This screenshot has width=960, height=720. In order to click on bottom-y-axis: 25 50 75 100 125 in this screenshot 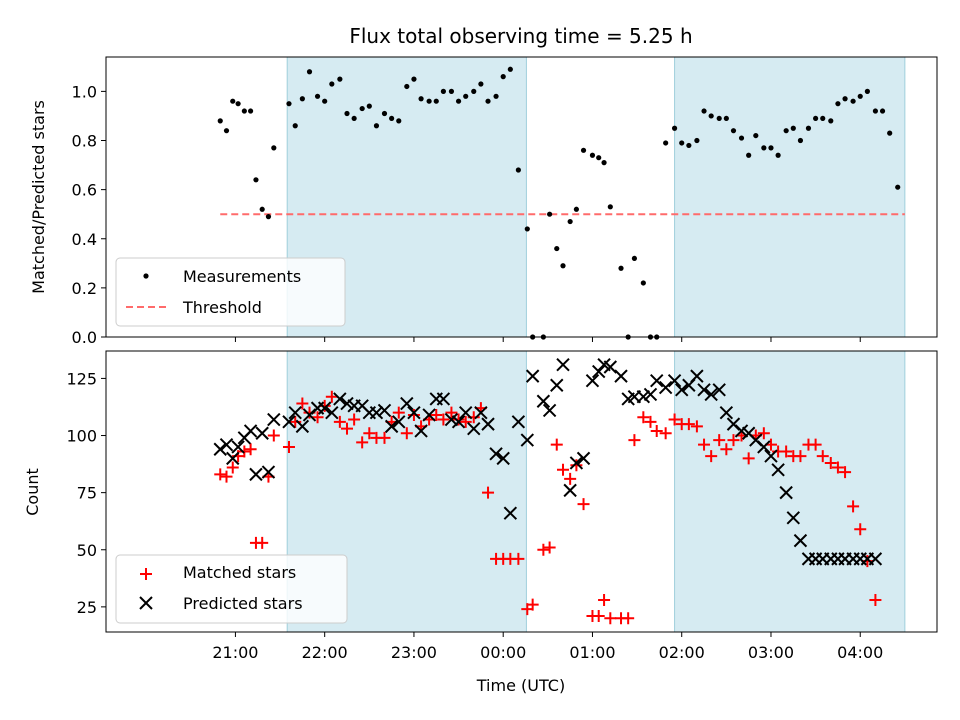, I will do `click(86, 493)`.